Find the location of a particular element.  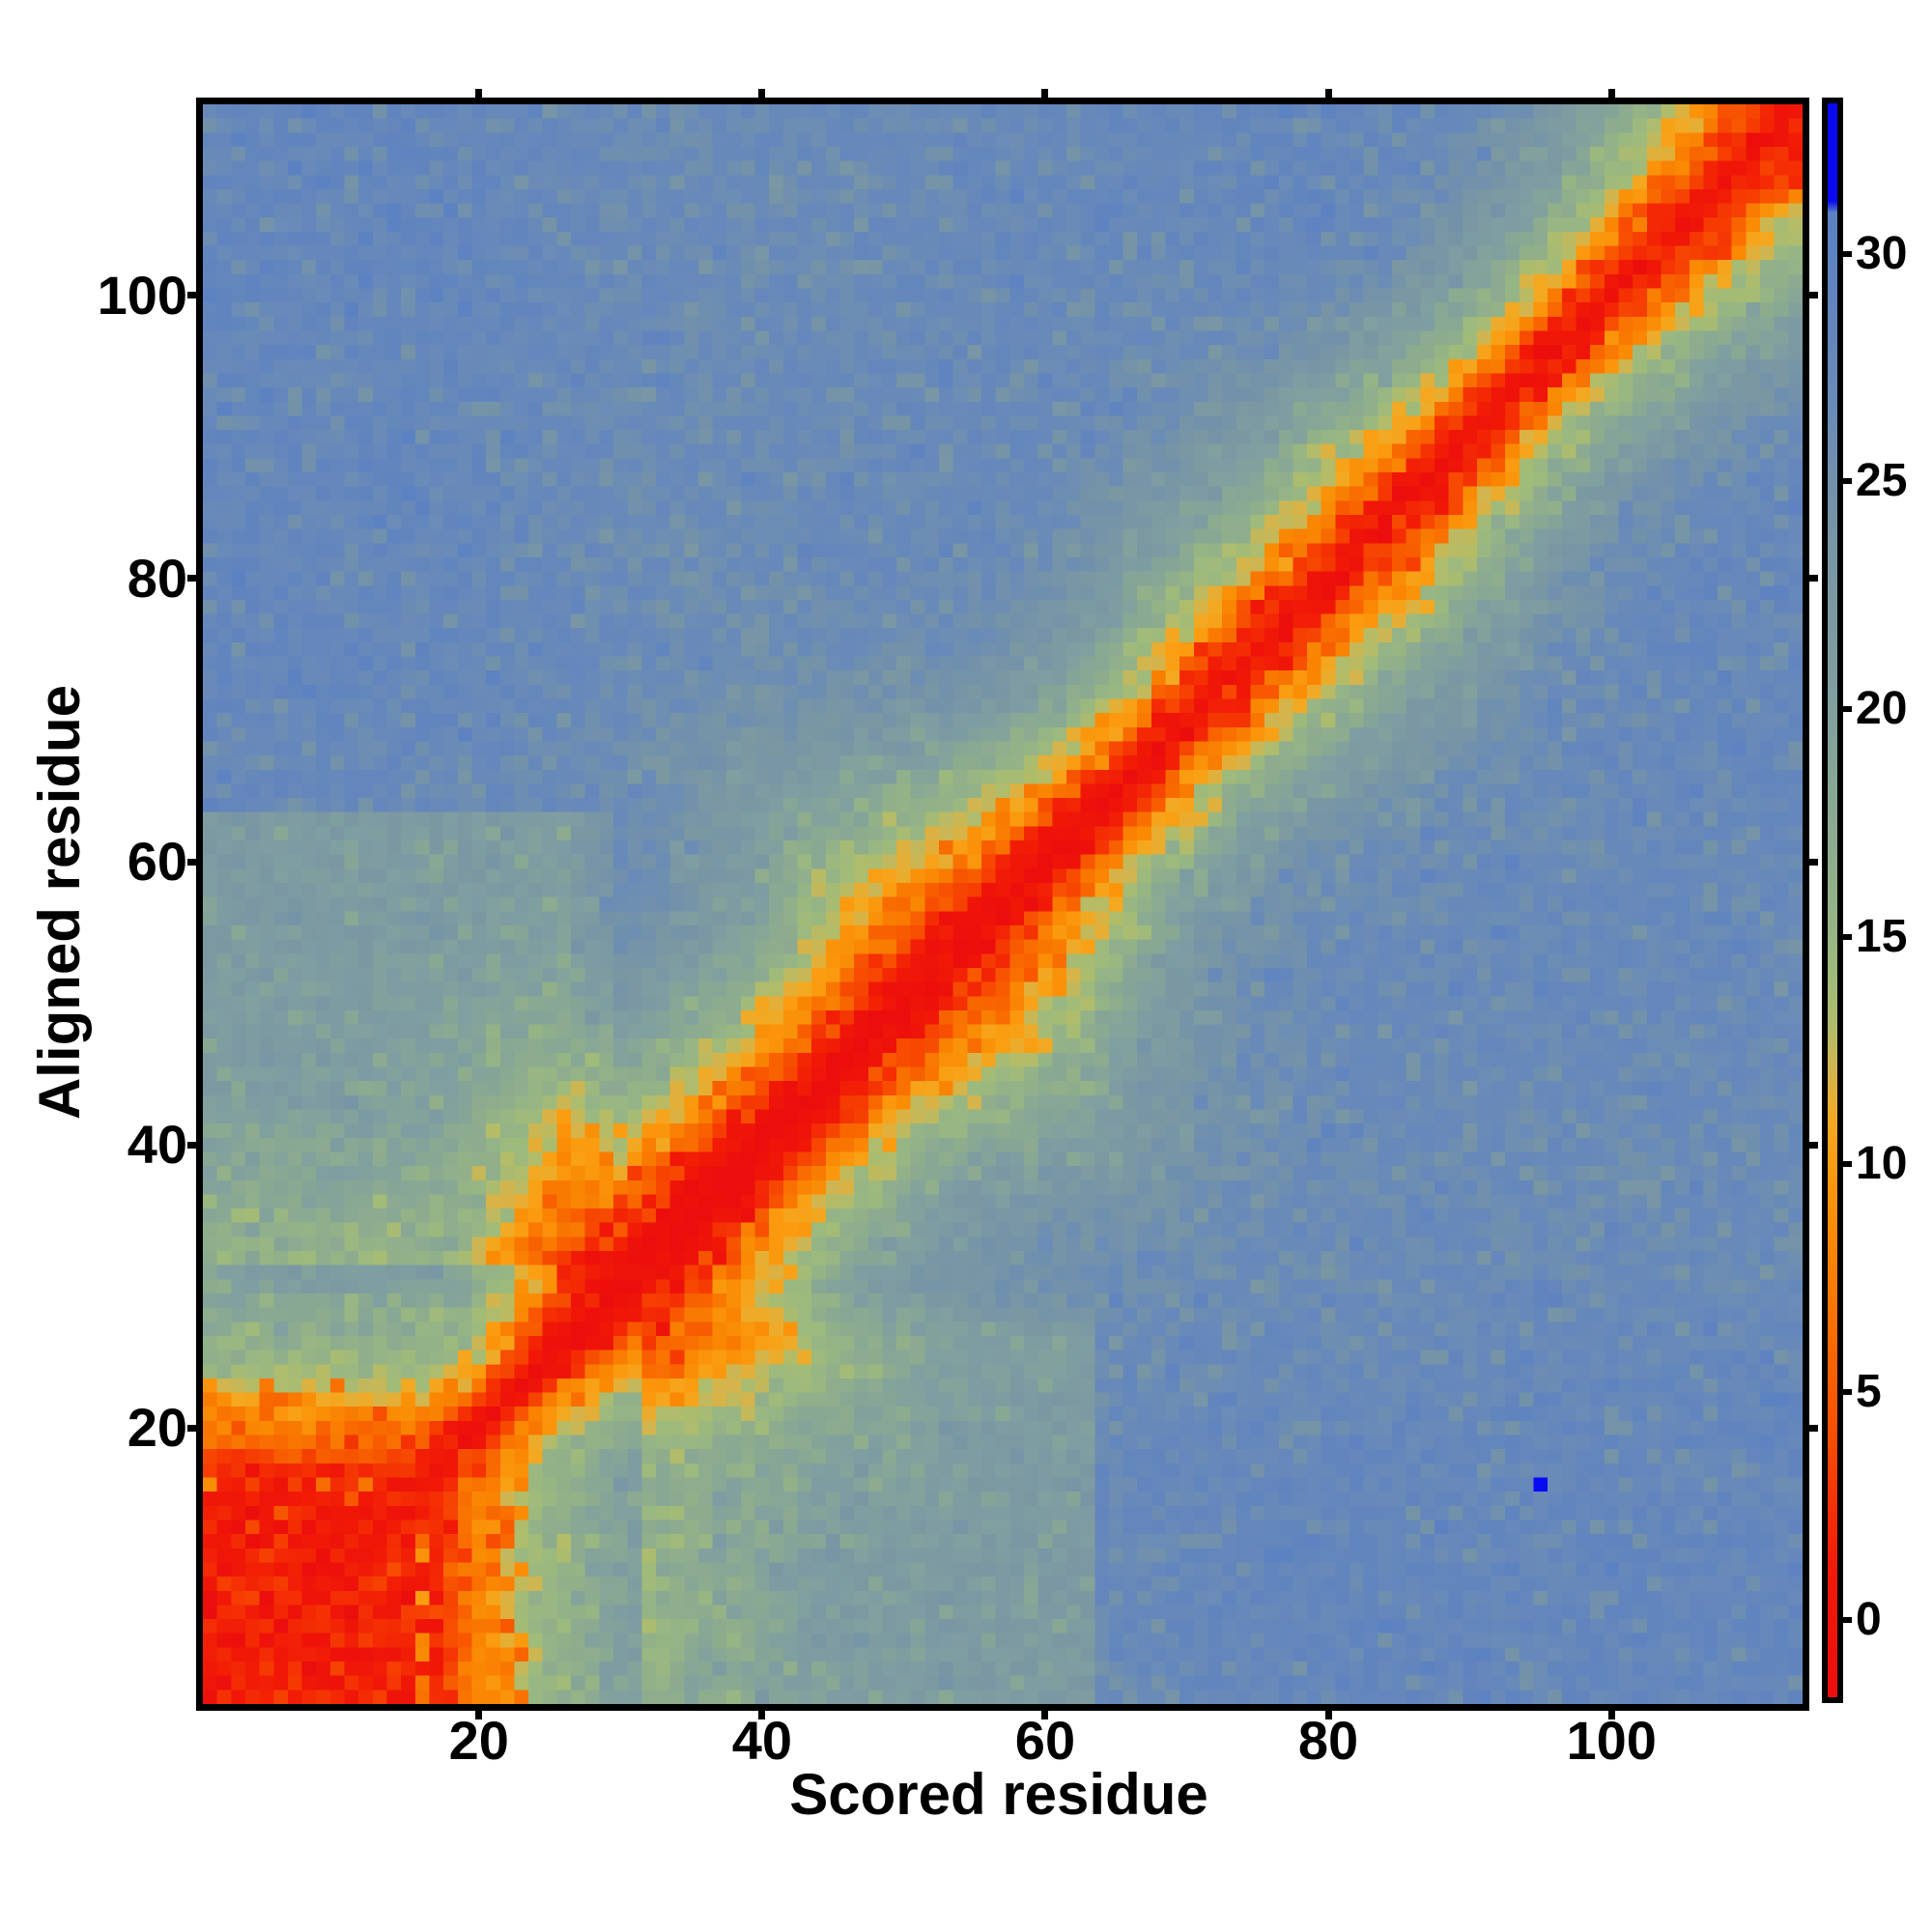

y-tick-label: 20 is located at coordinates (157, 1428).